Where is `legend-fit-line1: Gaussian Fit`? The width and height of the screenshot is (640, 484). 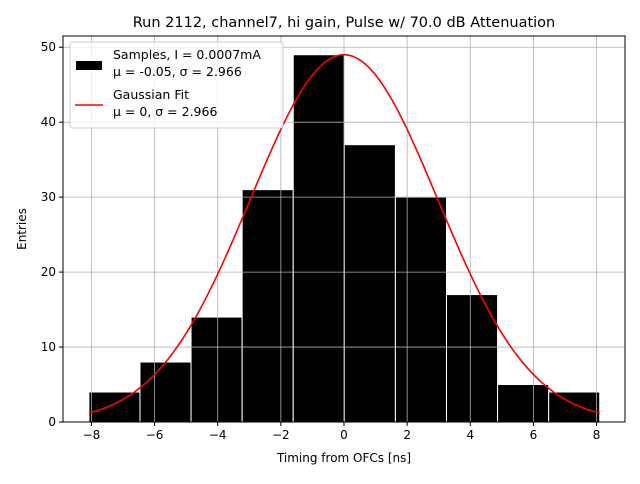
legend-fit-line1: Gaussian Fit is located at coordinates (151, 94).